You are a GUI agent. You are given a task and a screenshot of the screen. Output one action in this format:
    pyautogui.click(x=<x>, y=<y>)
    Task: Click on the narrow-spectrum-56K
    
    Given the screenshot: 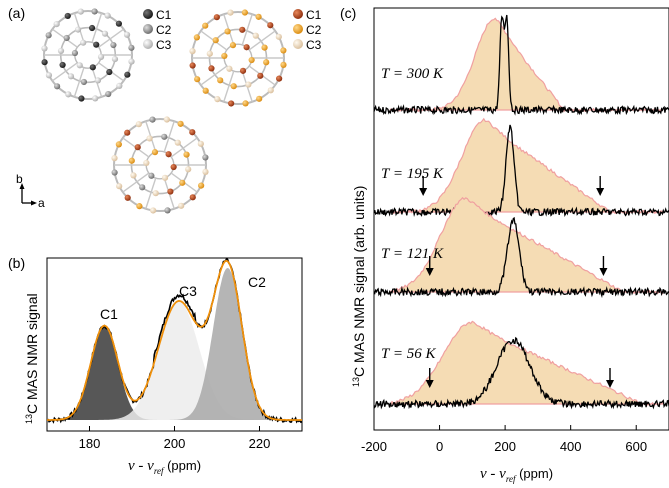 What is the action you would take?
    pyautogui.click(x=521, y=373)
    